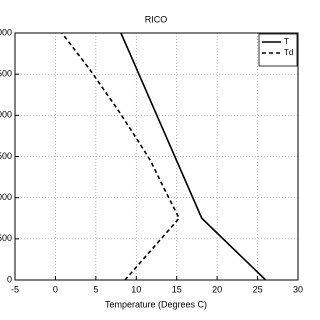 The height and width of the screenshot is (320, 320). What do you see at coordinates (136, 289) in the screenshot?
I see `x-tick-label: 10` at bounding box center [136, 289].